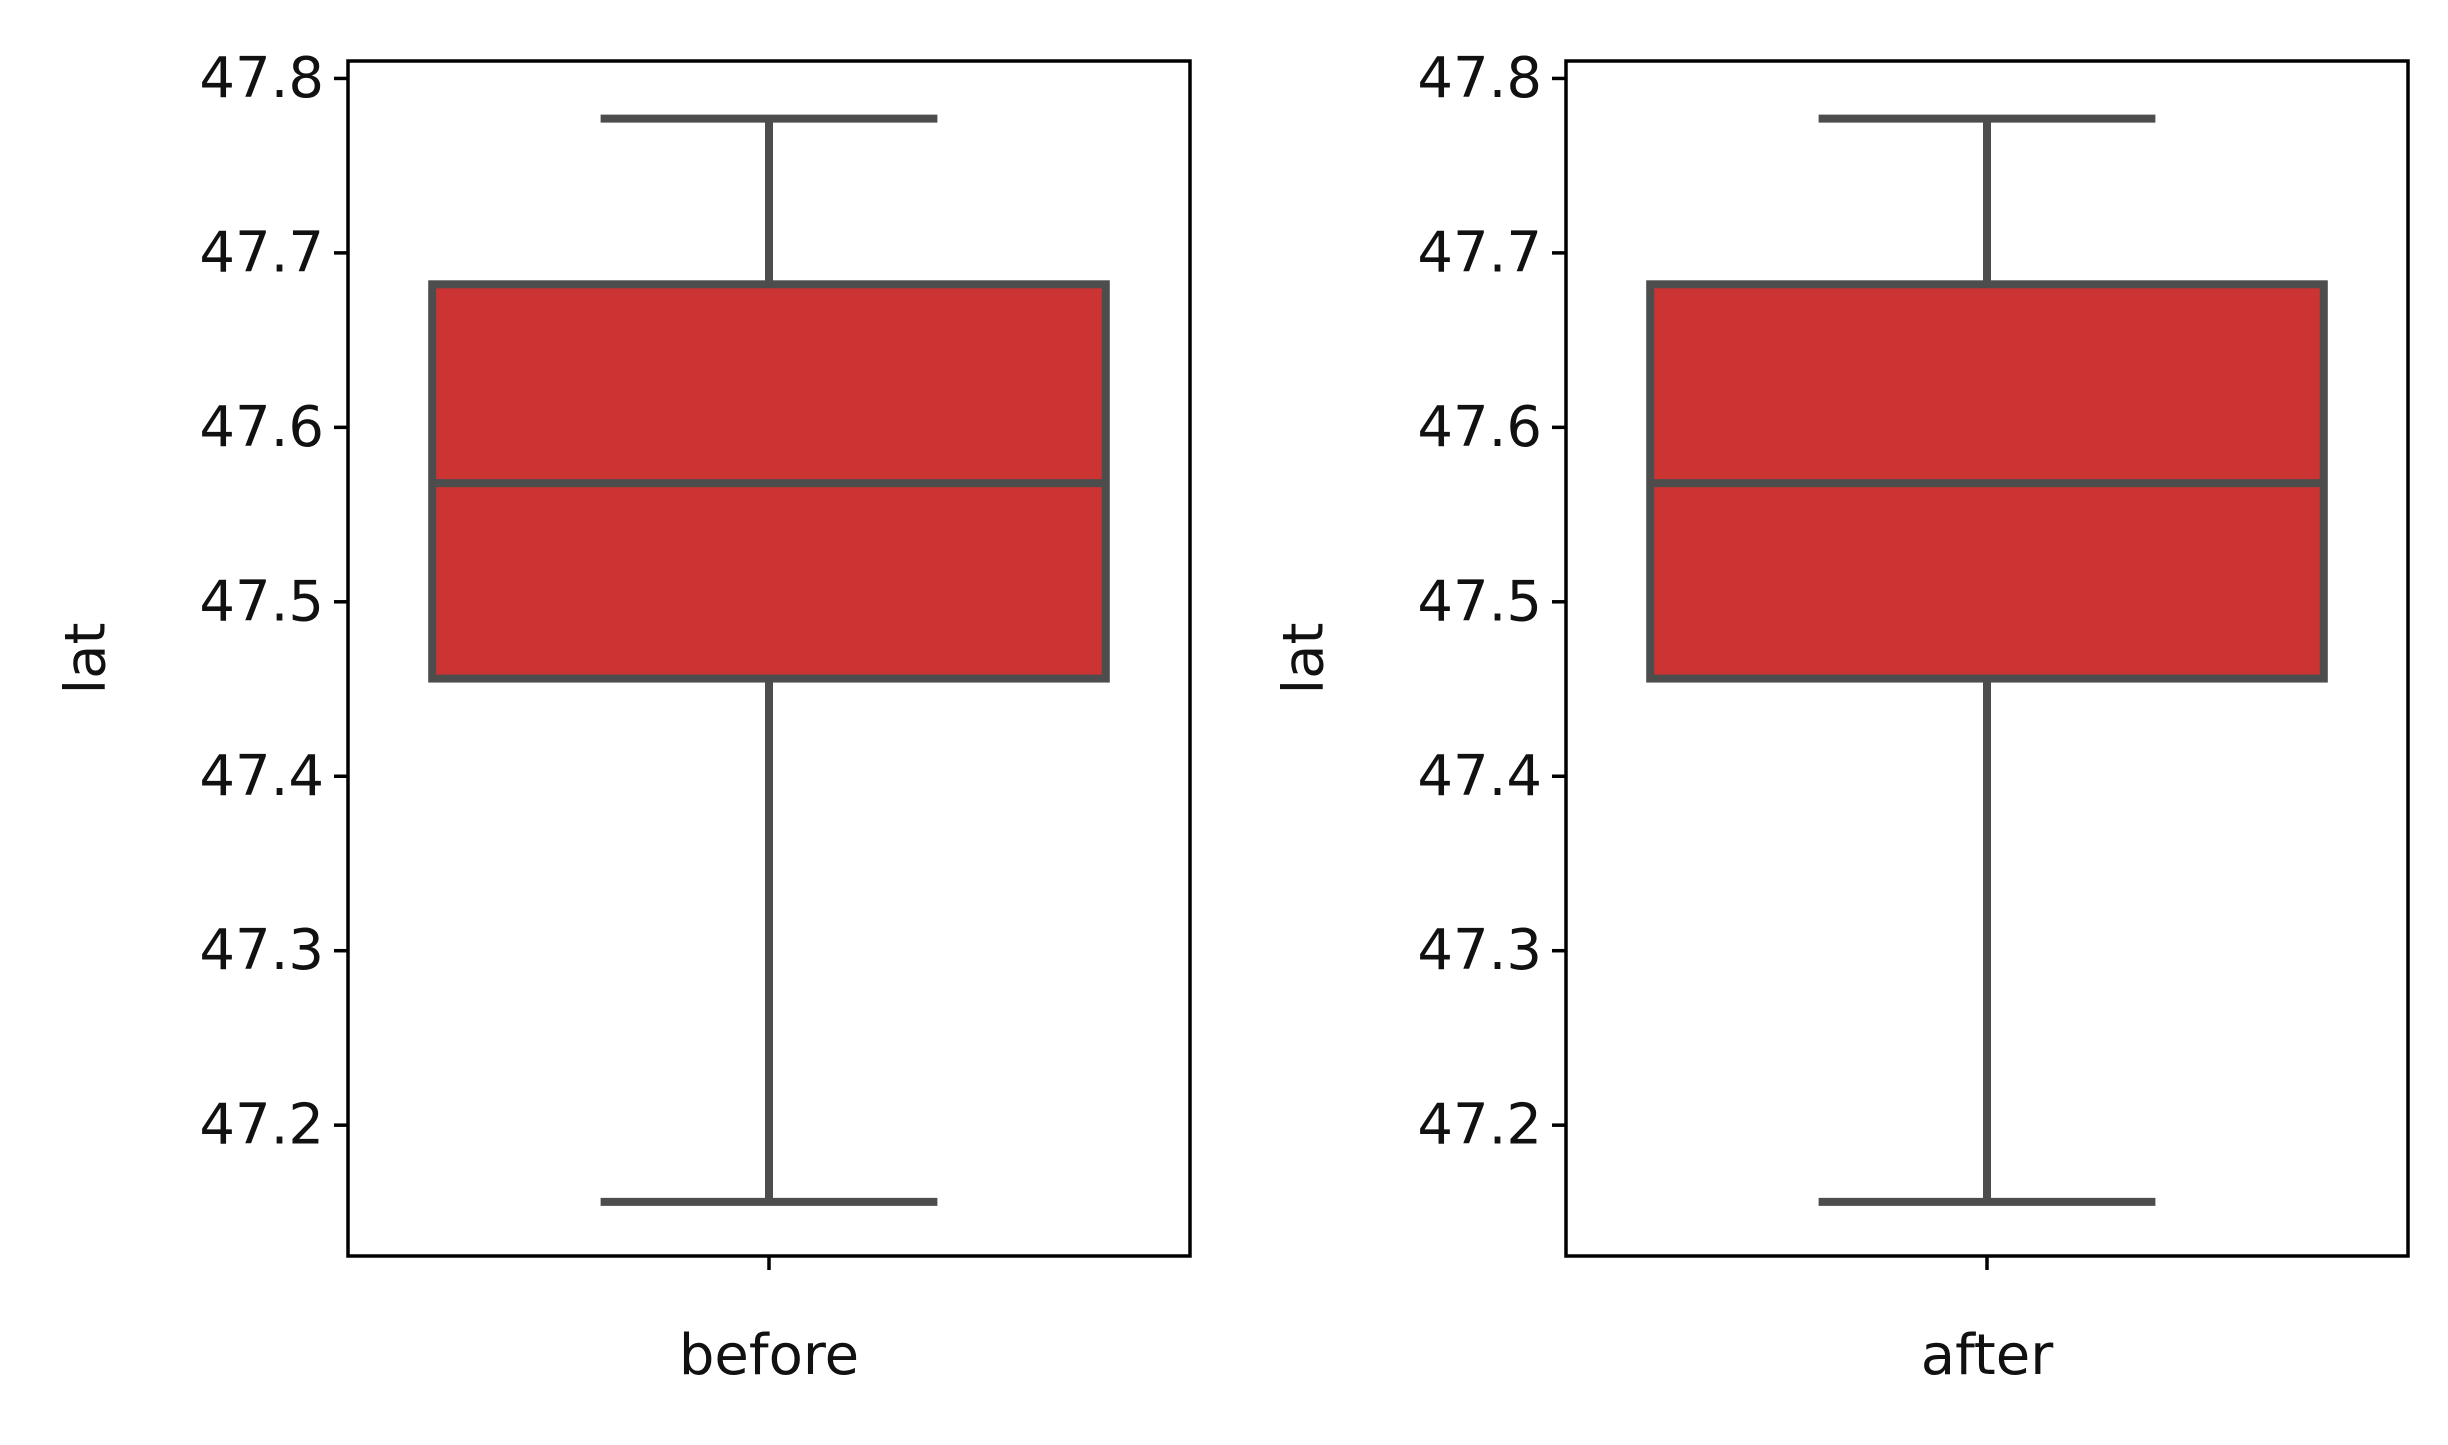 Image resolution: width=2448 pixels, height=1445 pixels. What do you see at coordinates (1479, 776) in the screenshot?
I see `after-y-tick-label: 47.4` at bounding box center [1479, 776].